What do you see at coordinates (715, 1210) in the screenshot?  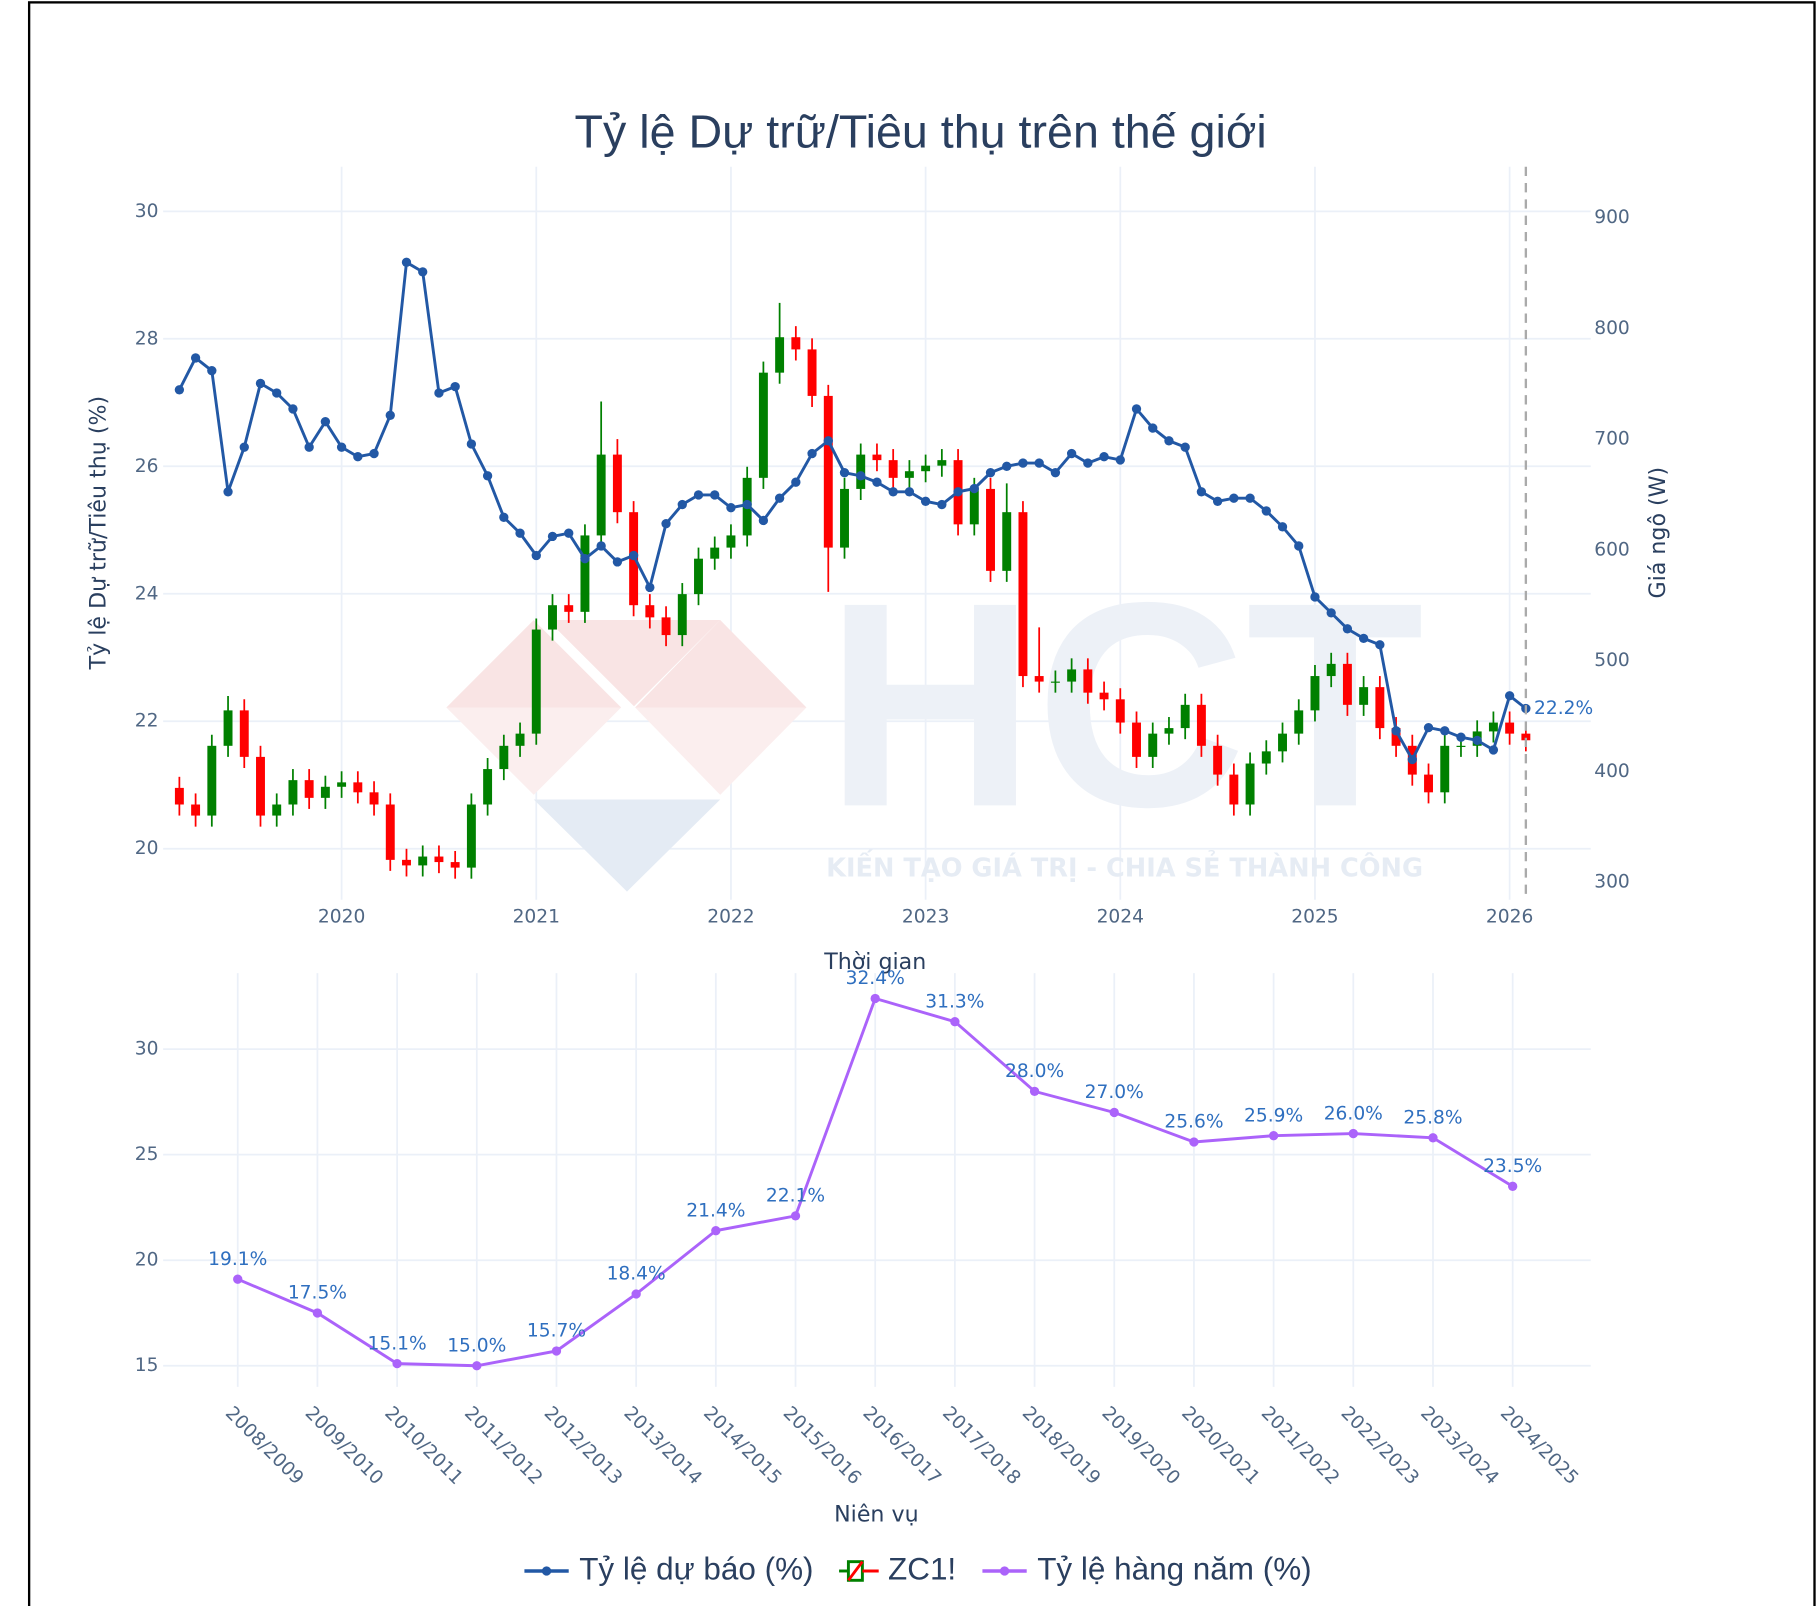 I see `data-label: 21.4%` at bounding box center [715, 1210].